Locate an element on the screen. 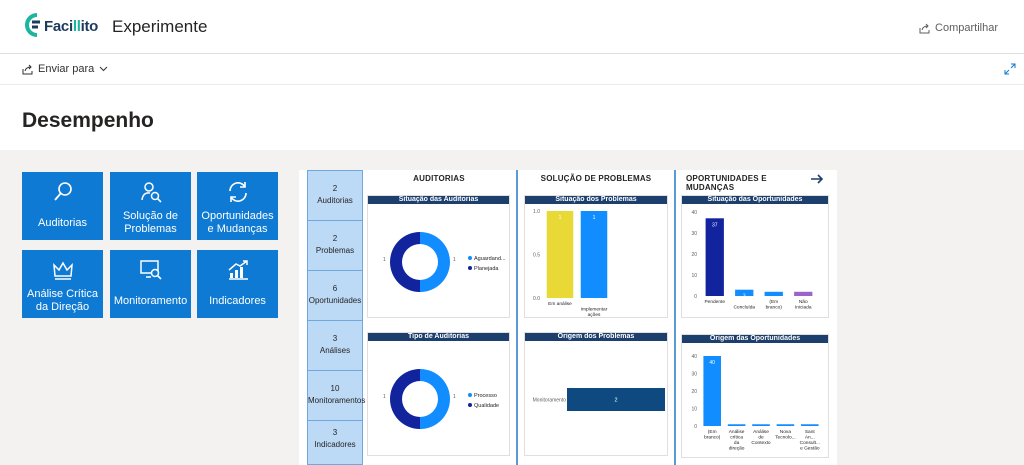 The width and height of the screenshot is (1024, 465). kpi-value: 10 is located at coordinates (335, 388).